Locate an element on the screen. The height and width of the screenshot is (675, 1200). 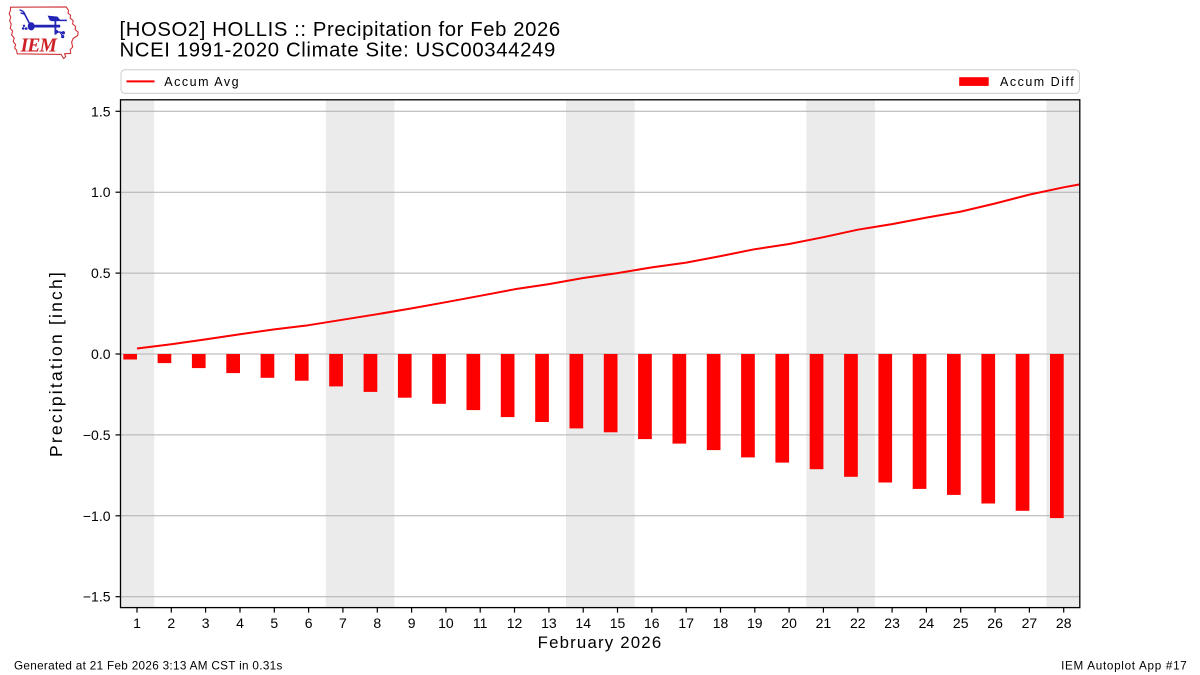
svg-text: 15 is located at coordinates (618, 623).